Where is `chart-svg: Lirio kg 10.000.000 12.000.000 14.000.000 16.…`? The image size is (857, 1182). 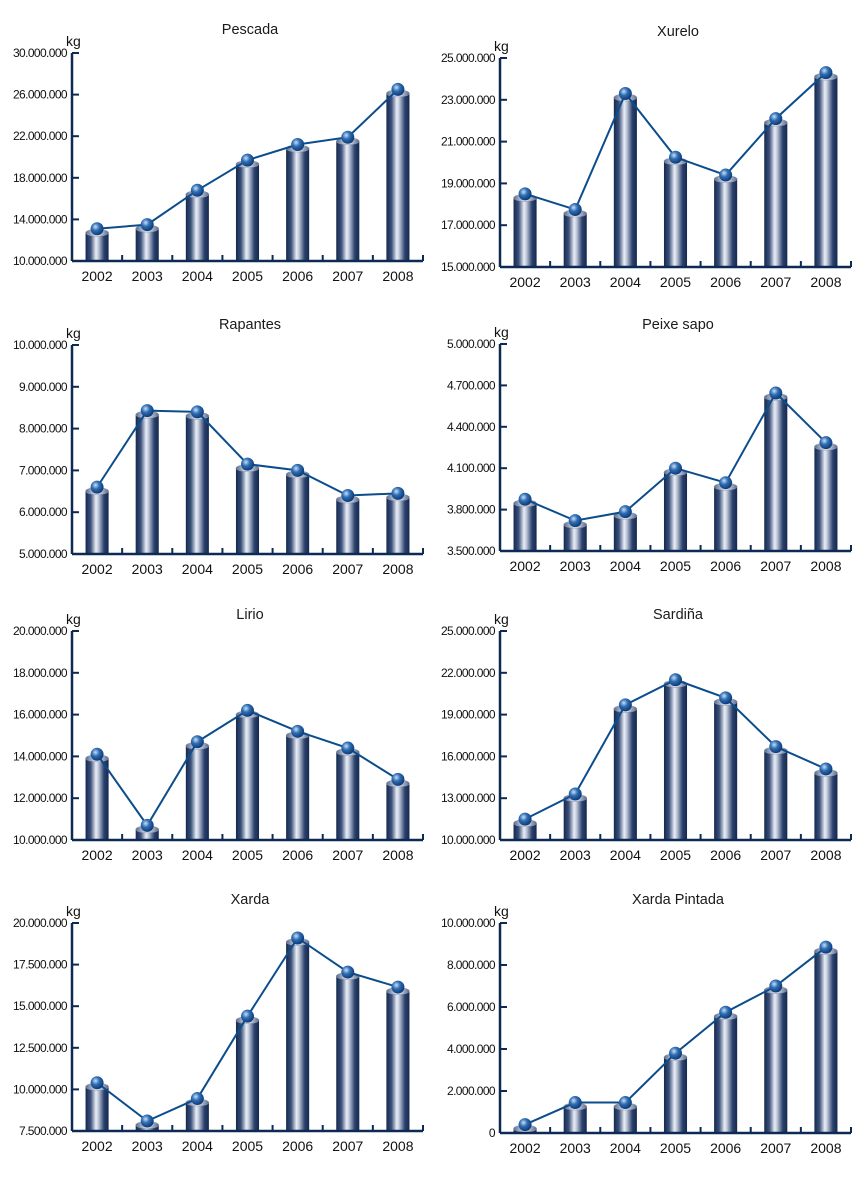
chart-svg: Lirio kg 10.000.000 12.000.000 14.000.000 16.… is located at coordinates (218, 735).